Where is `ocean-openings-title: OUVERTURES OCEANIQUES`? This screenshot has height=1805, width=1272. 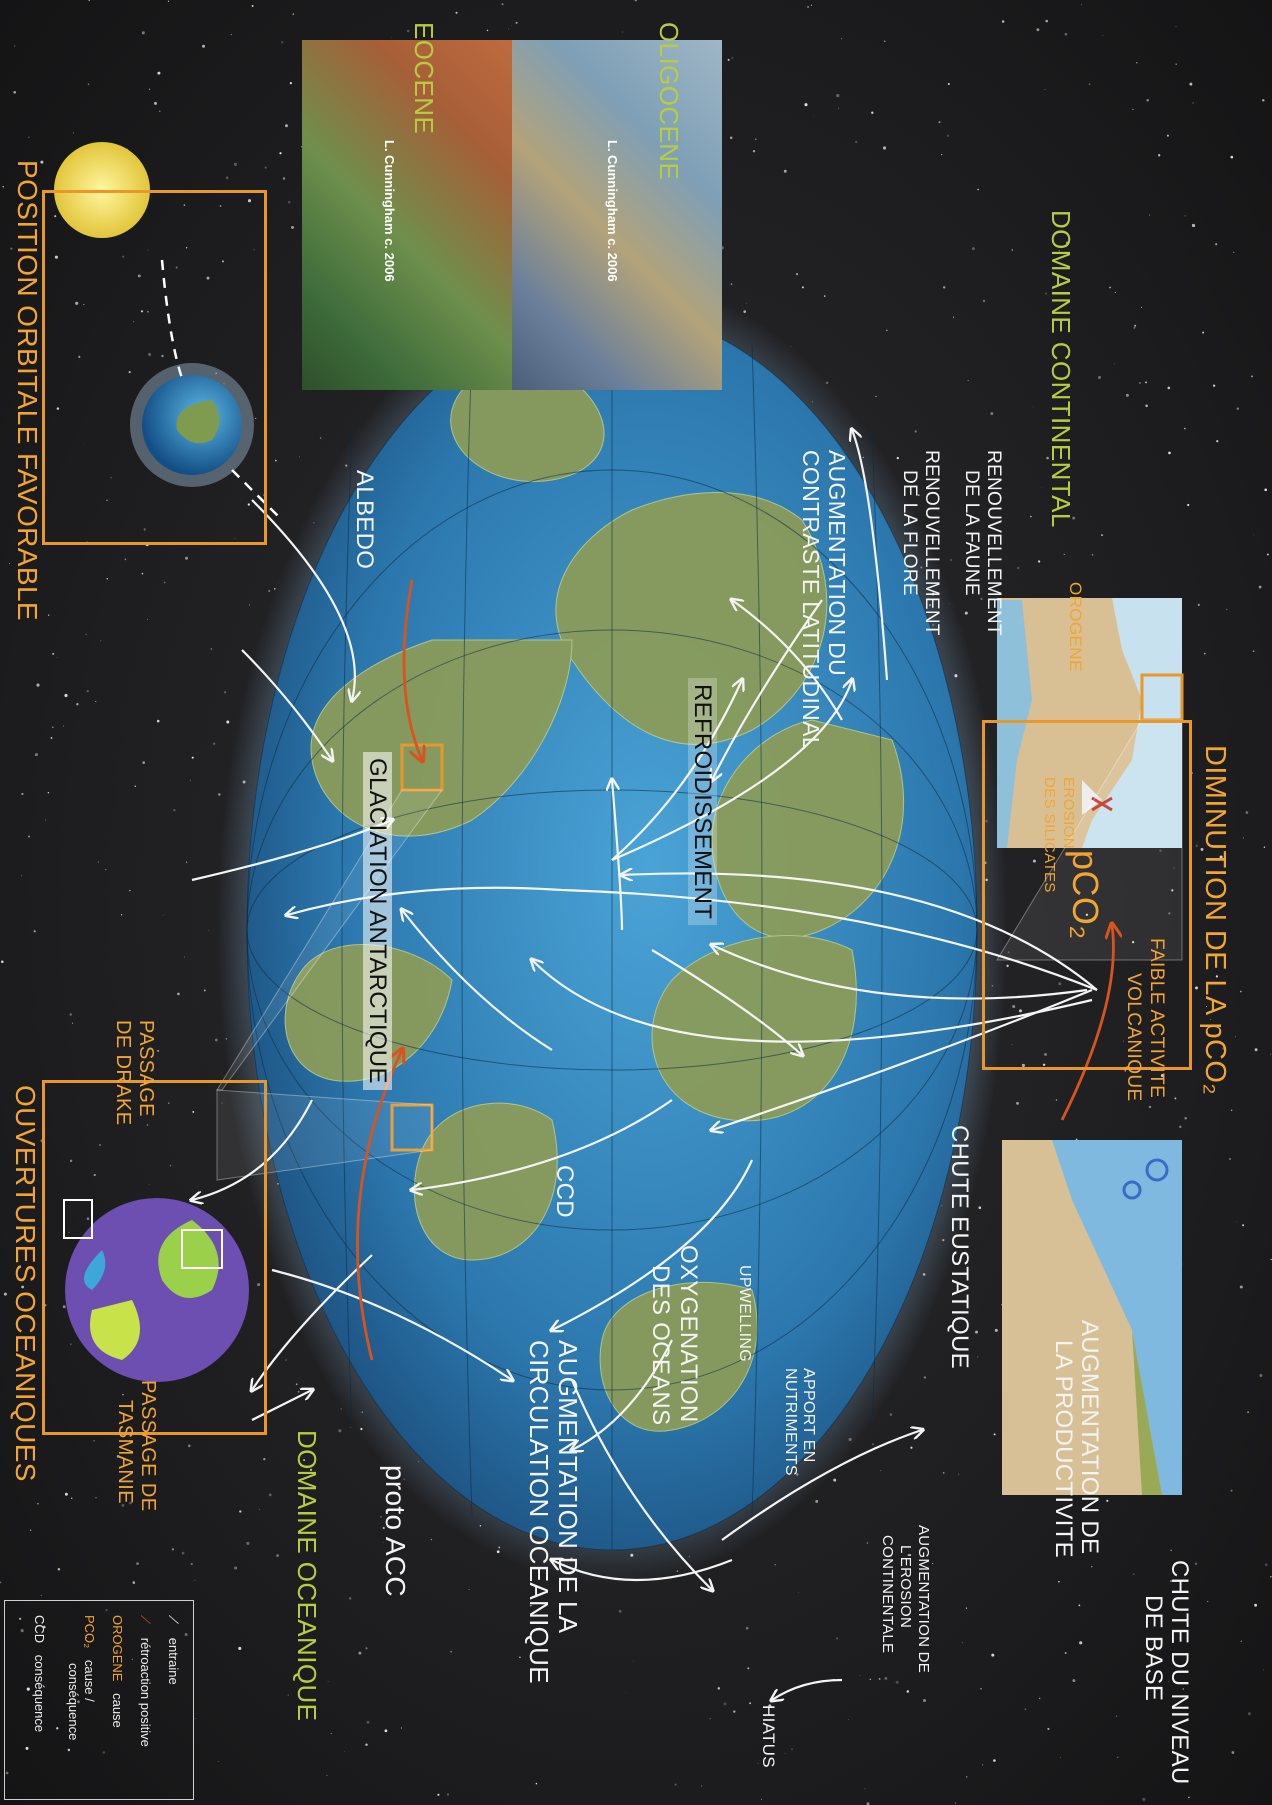 ocean-openings-title: OUVERTURES OCEANIQUES is located at coordinates (25, 1283).